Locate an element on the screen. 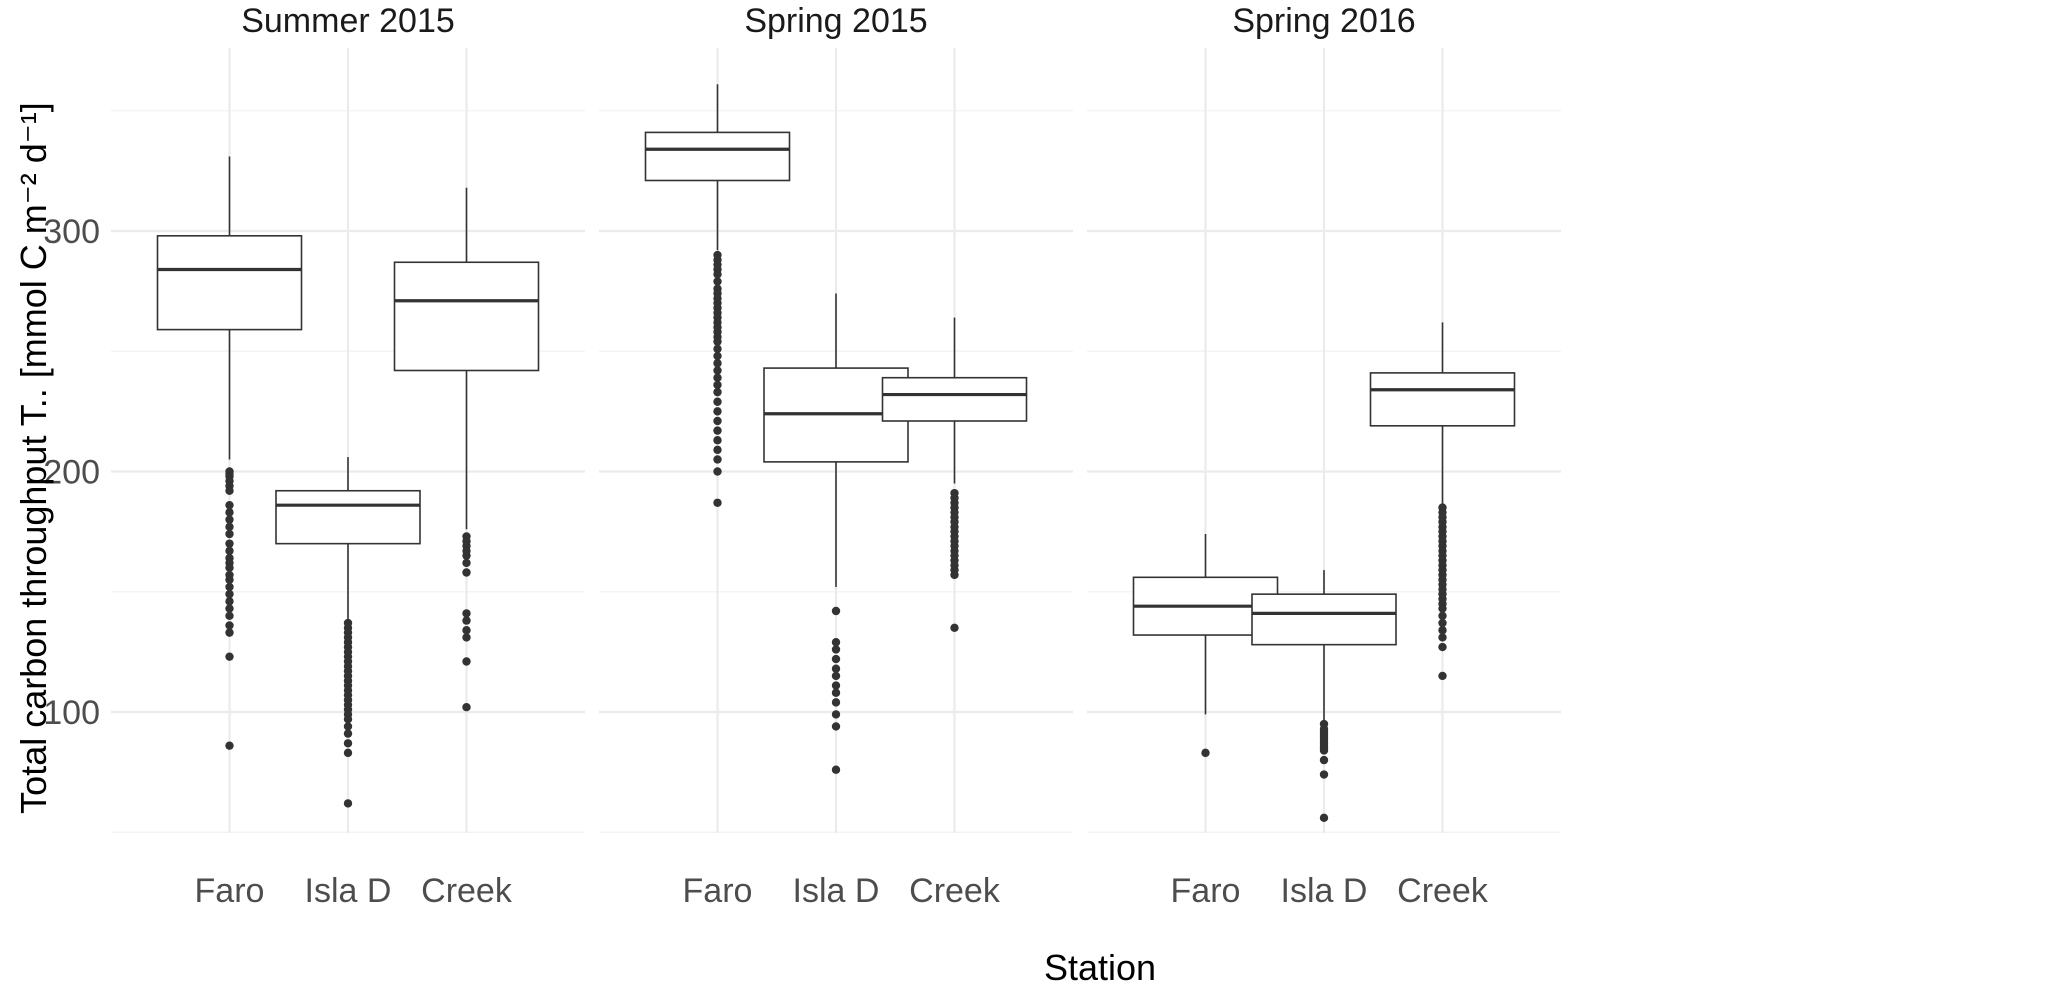 The image size is (2058, 992). facet-title: Spring 2016 is located at coordinates (1323, 21).